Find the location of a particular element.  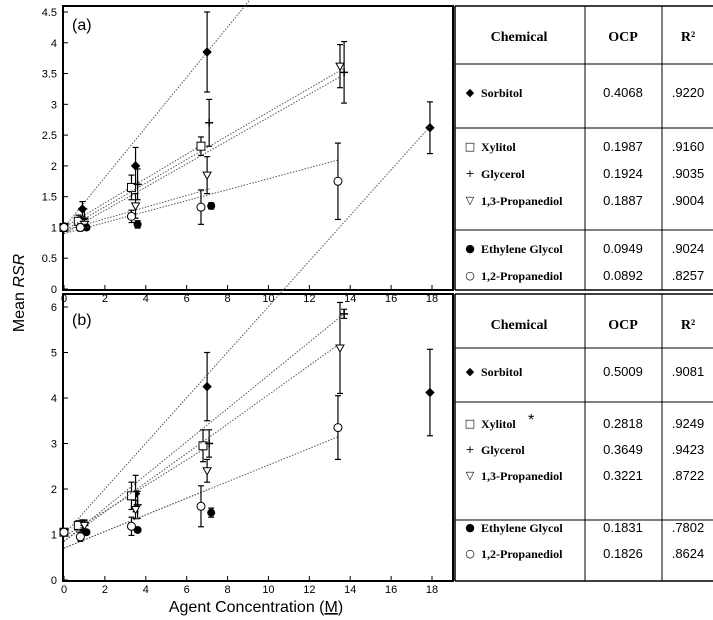

table-ocp-value: 0.1826 is located at coordinates (623, 553).